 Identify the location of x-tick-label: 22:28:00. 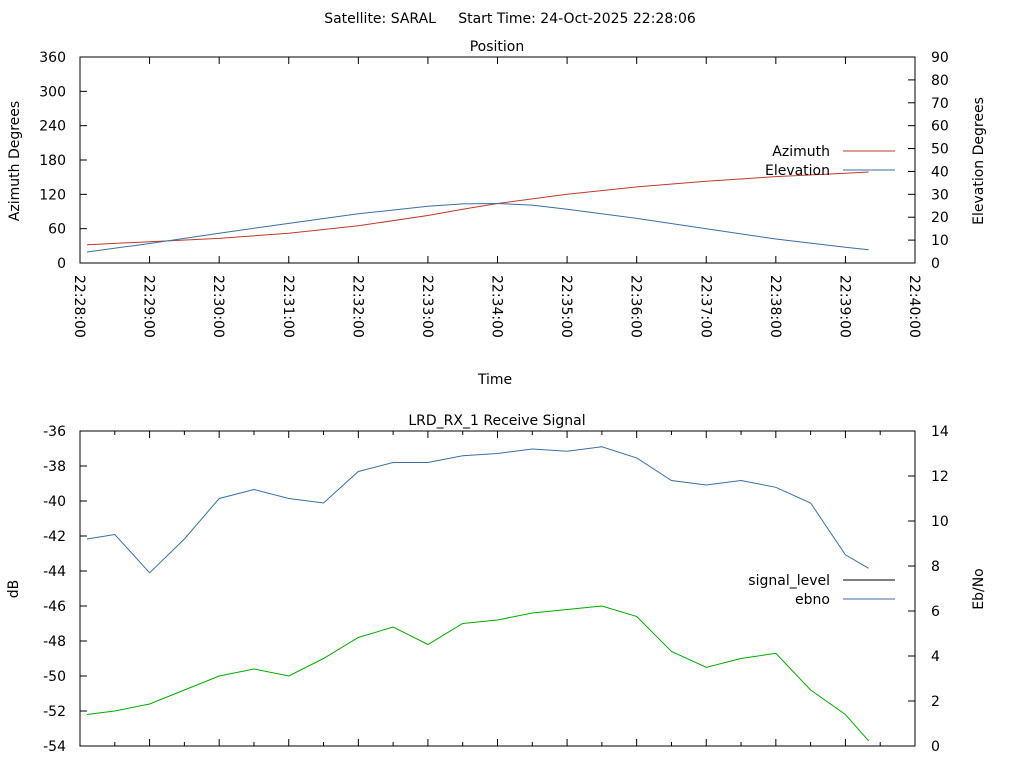
(79, 306).